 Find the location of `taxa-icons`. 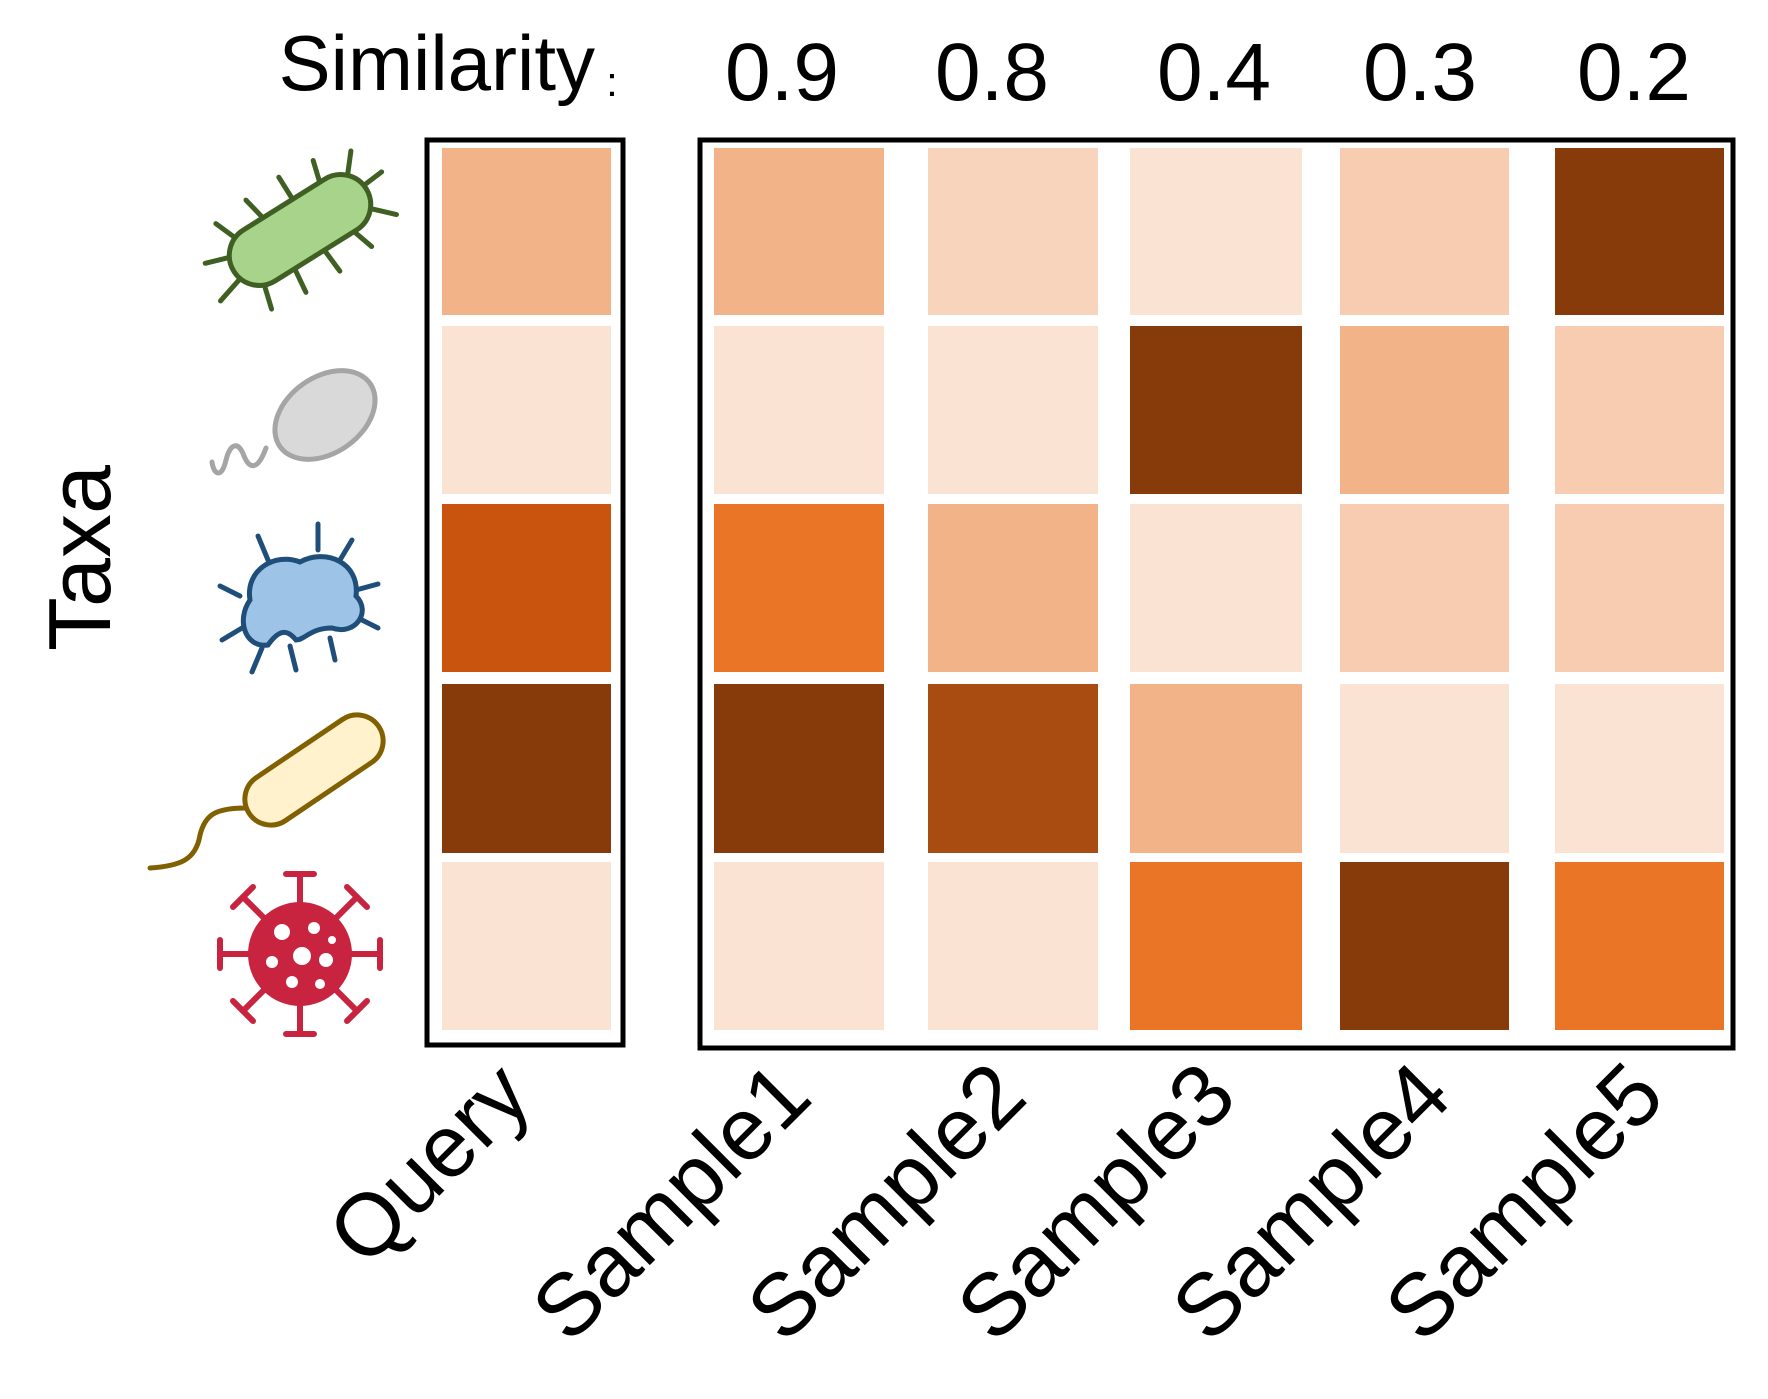

taxa-icons is located at coordinates (273, 592).